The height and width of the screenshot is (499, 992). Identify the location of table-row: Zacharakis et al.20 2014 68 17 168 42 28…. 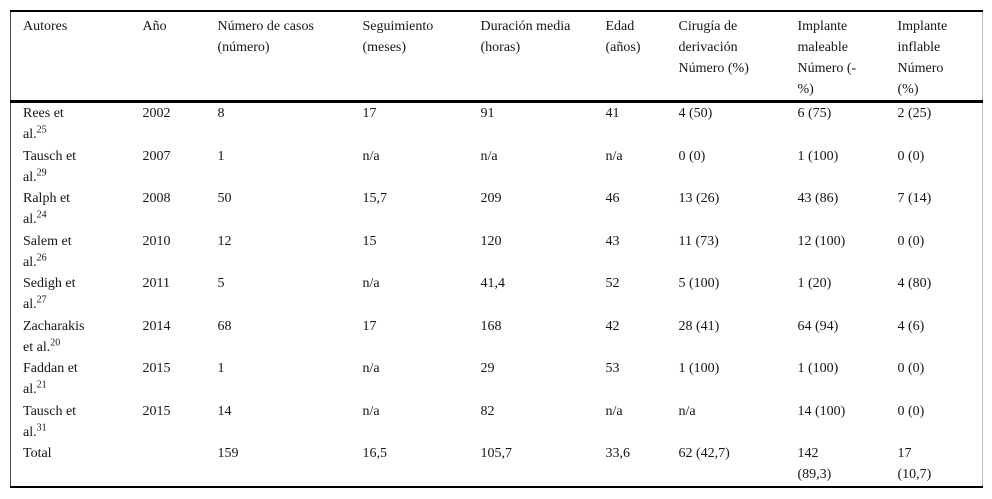
(497, 337).